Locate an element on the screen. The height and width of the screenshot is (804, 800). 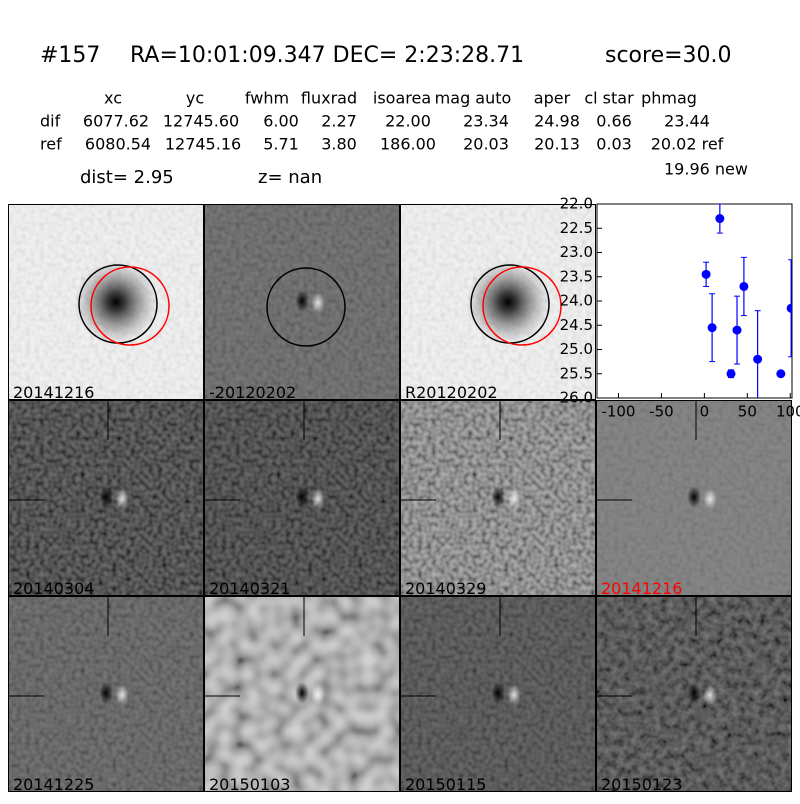
extra-mag: 19.96 new is located at coordinates (706, 169).